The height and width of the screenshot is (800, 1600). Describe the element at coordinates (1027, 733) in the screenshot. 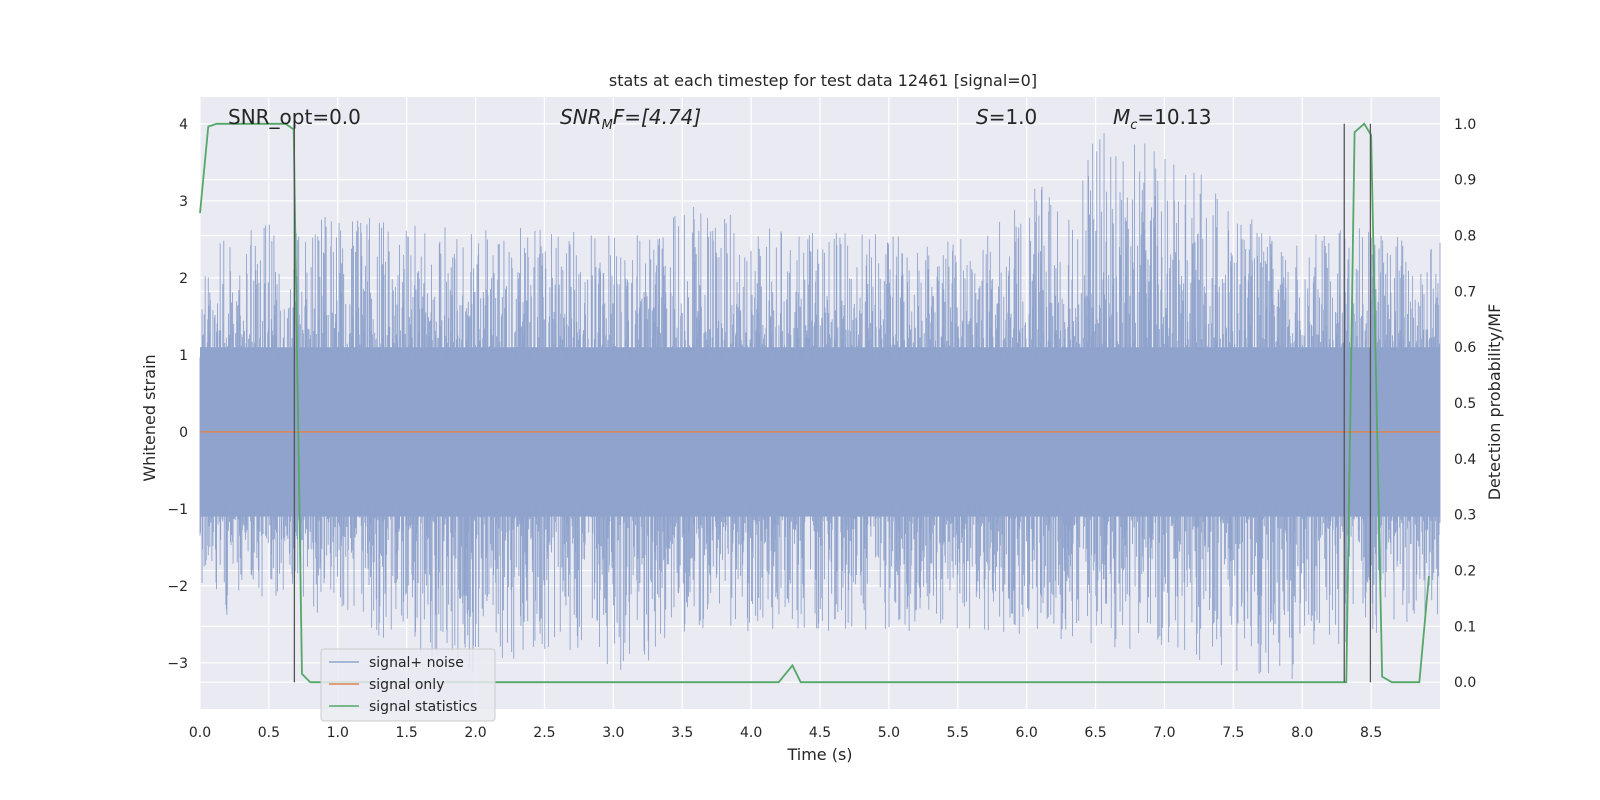

I see `x-tick-label: 6.0` at that location.